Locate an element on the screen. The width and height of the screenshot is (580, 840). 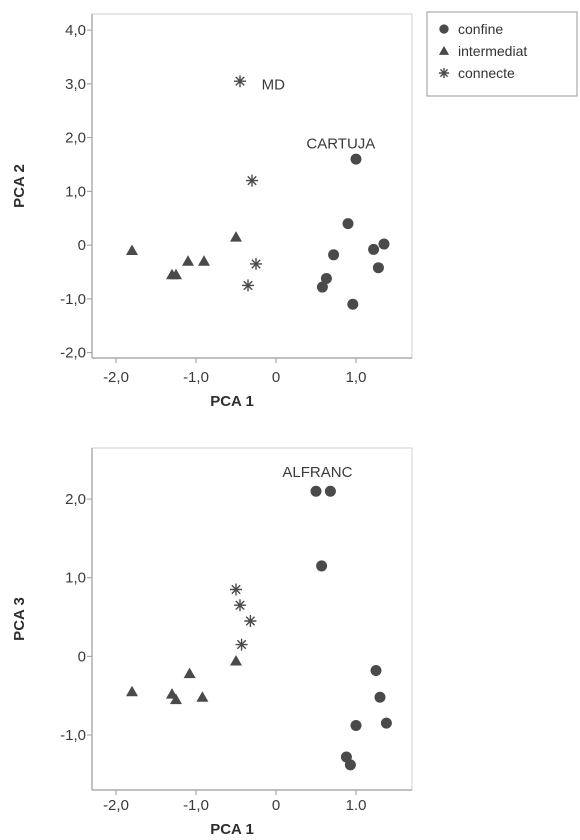
legend-marker-intermediat is located at coordinates (444, 50).